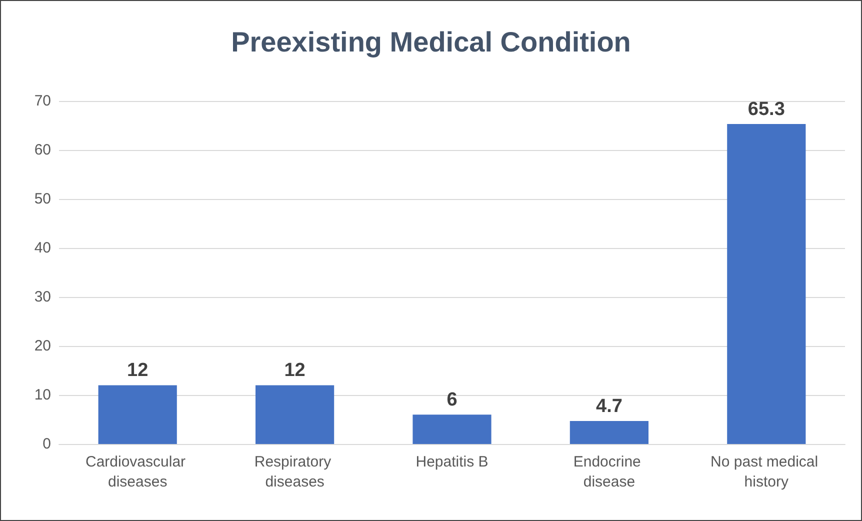 The image size is (862, 521). Describe the element at coordinates (42, 346) in the screenshot. I see `y-tick-label: 20` at that location.